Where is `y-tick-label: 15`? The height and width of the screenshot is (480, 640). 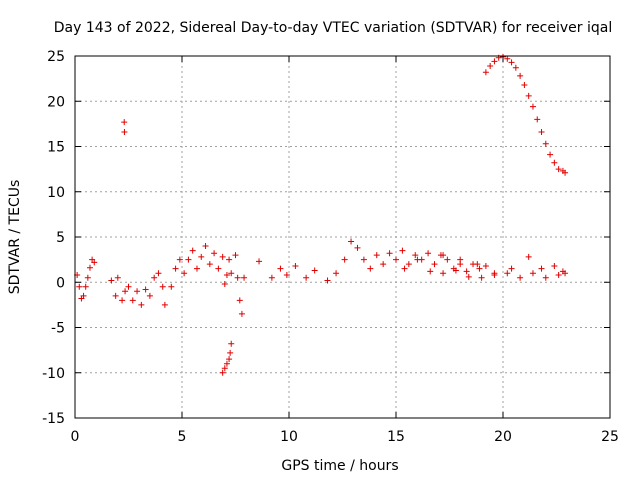
y-tick-label: 15 is located at coordinates (56, 148).